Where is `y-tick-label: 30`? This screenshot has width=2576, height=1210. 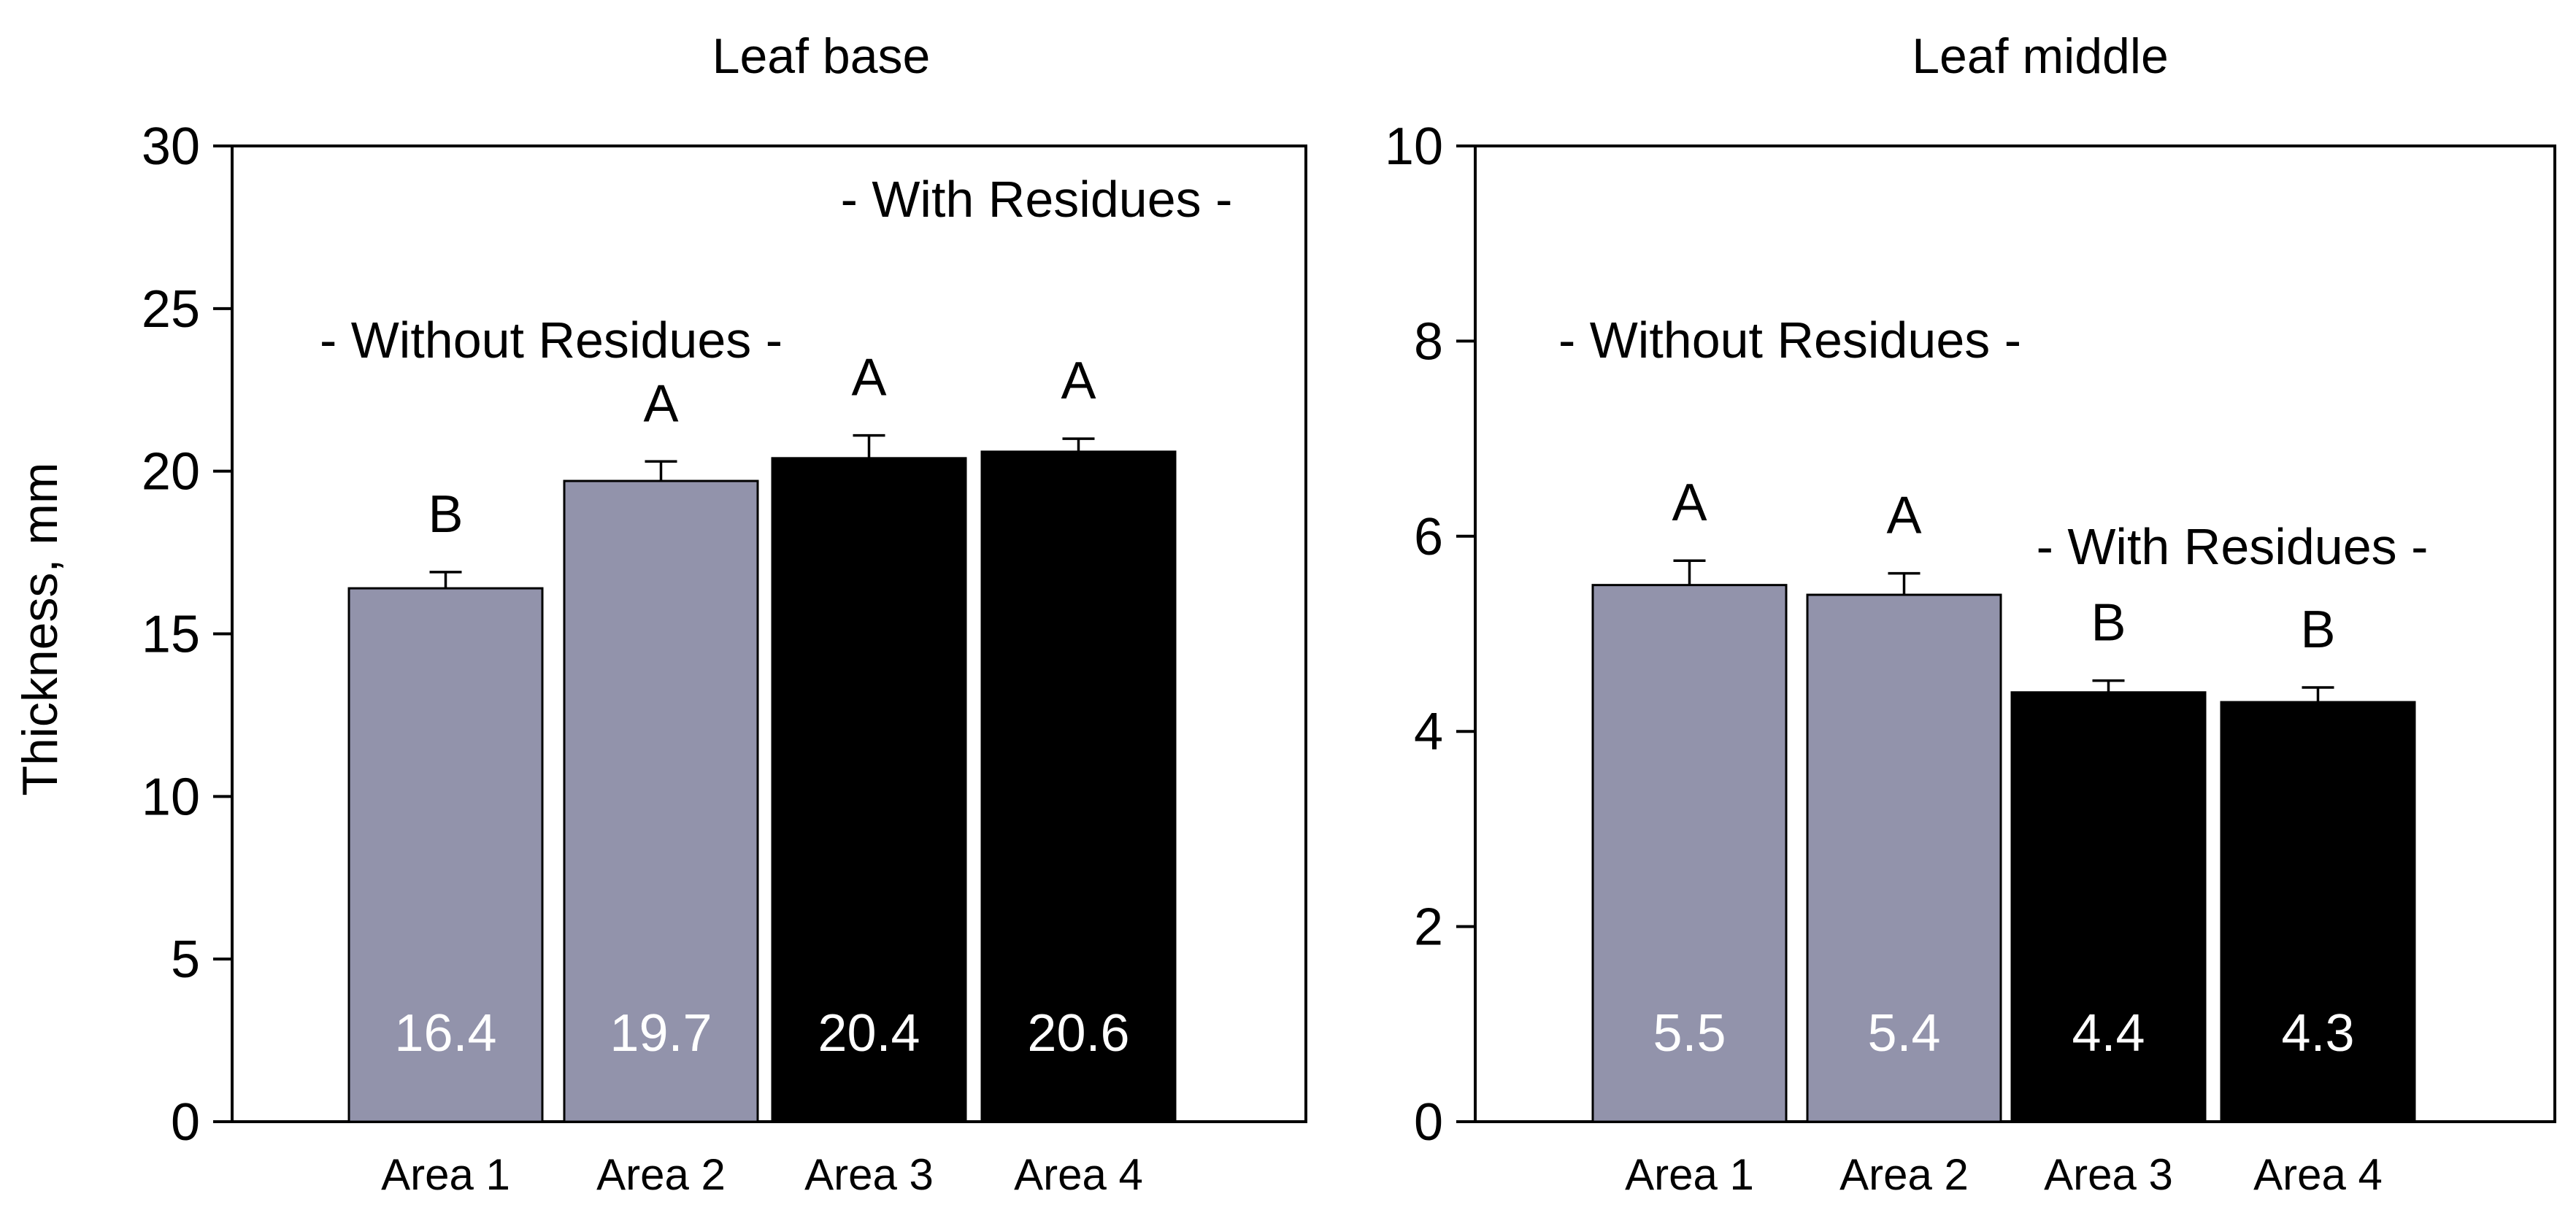
y-tick-label: 30 is located at coordinates (171, 146).